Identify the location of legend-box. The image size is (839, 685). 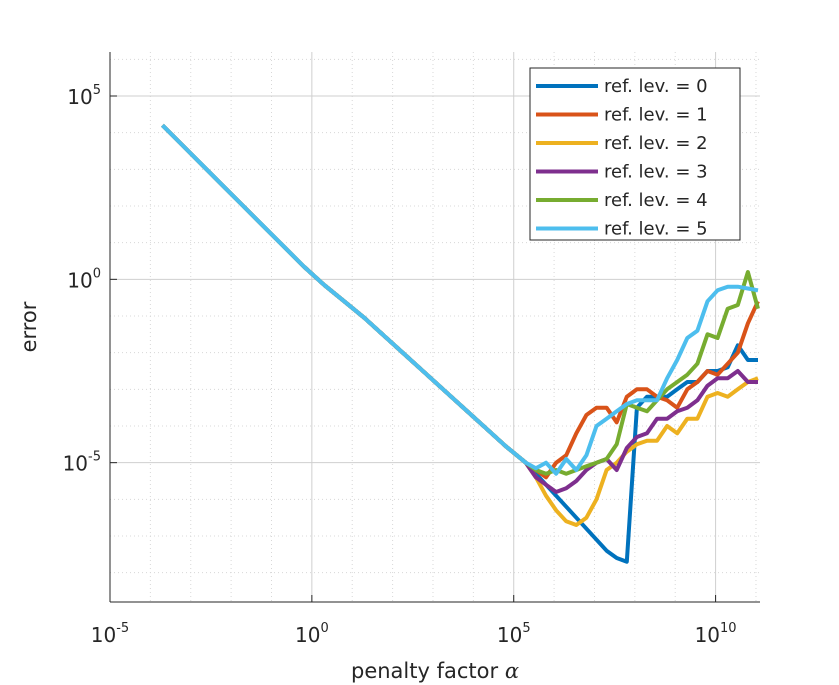
(635, 154).